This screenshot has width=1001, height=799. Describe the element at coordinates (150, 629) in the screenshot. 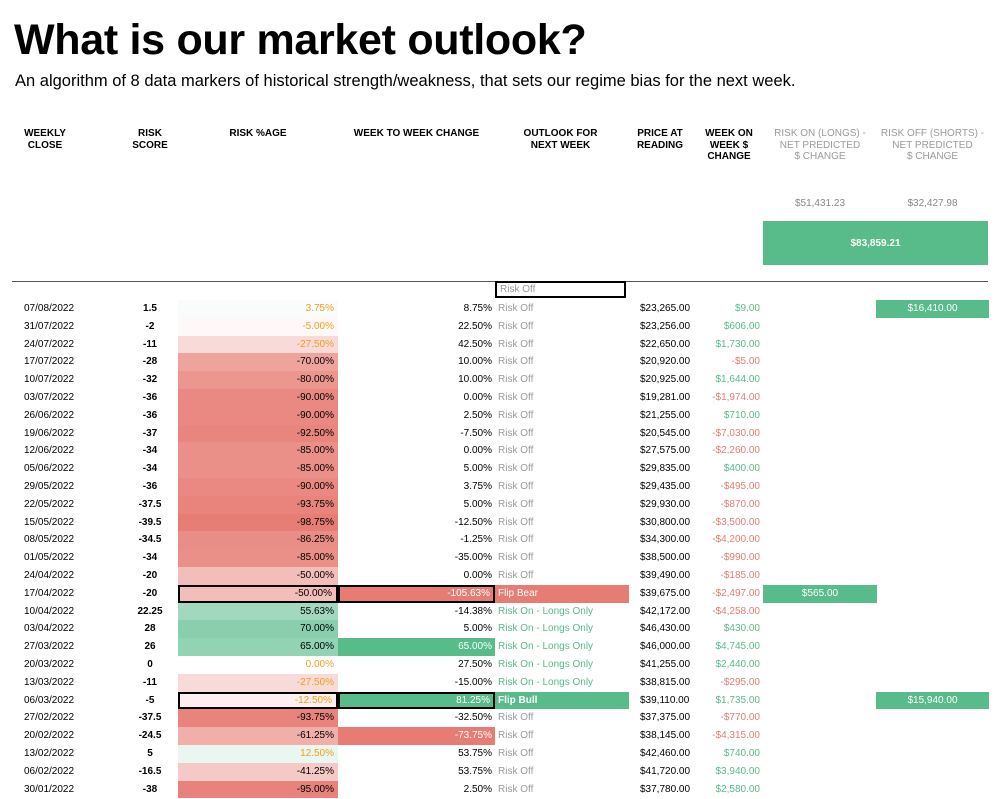

I see `risk-score: 28` at that location.